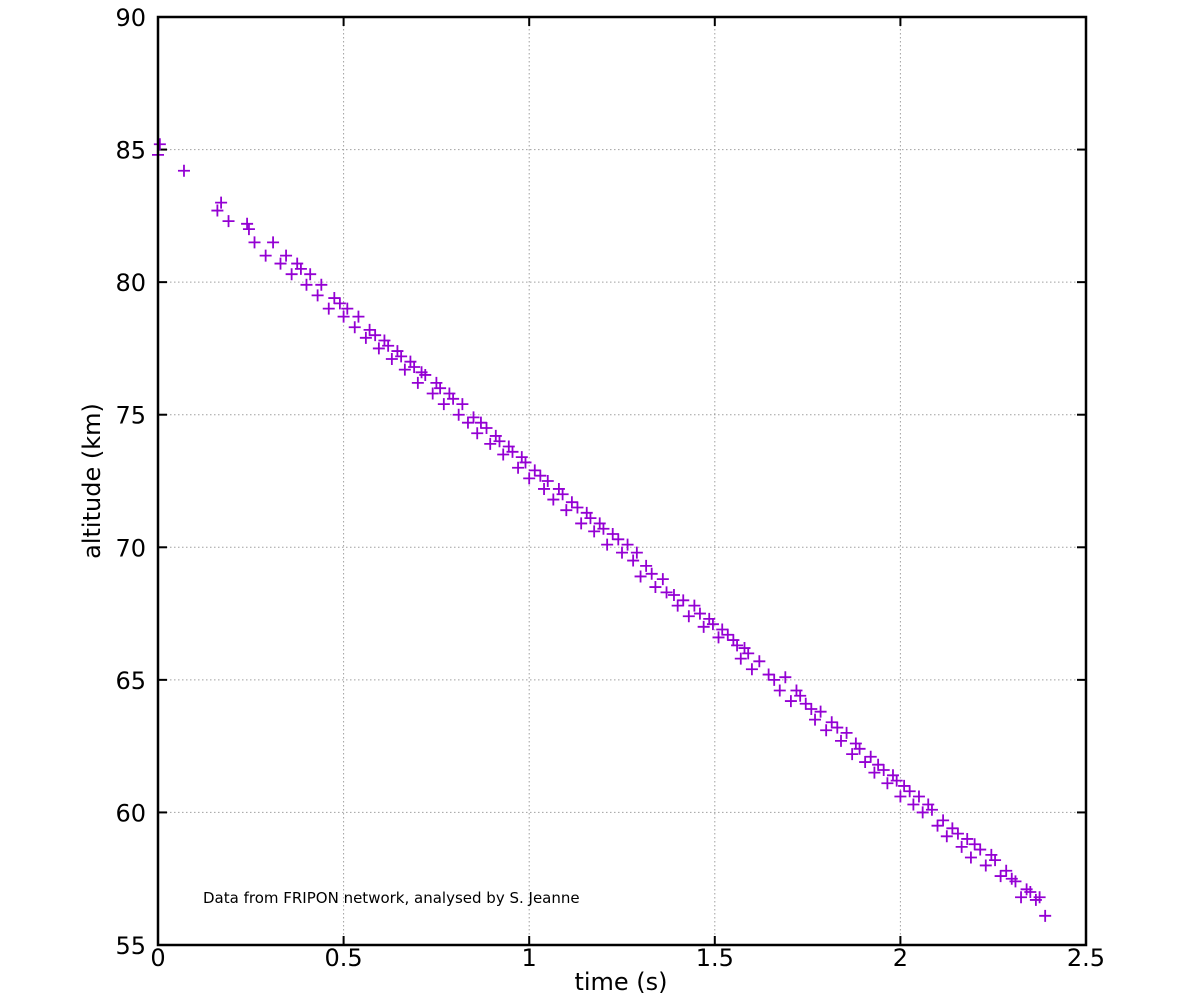  I want to click on y-tick-label: 70, so click(130, 548).